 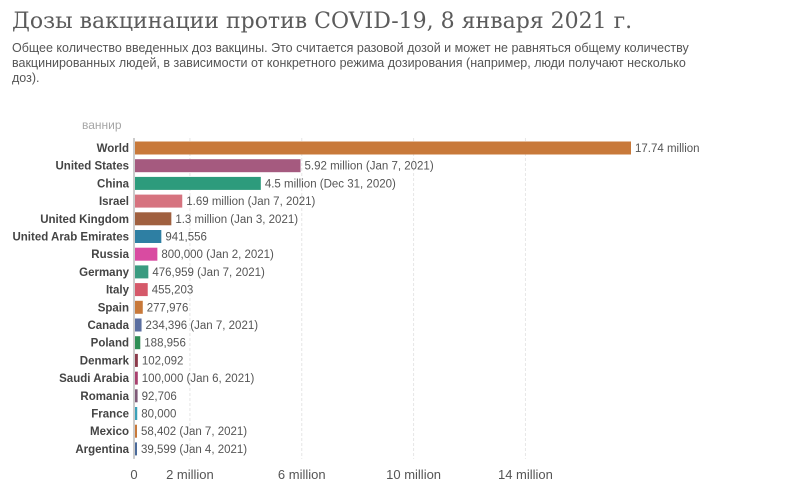 I want to click on x-axis-ticks: 0 2 million 6 million 10 million 14 million, so click(x=341, y=474).